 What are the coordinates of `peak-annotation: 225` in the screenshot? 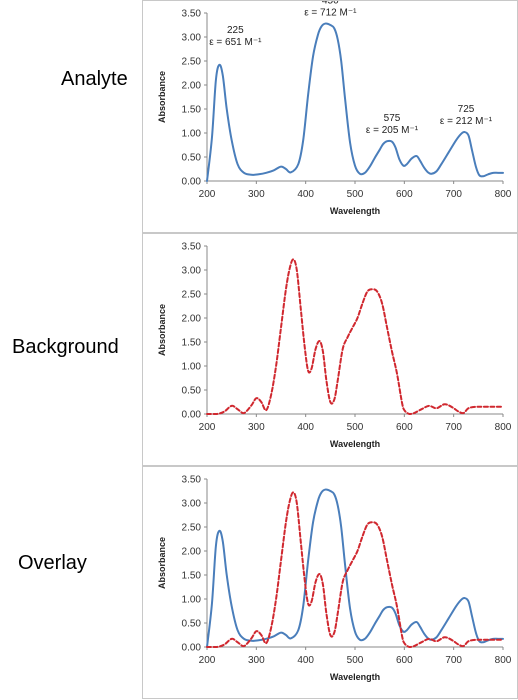 It's located at (235, 30).